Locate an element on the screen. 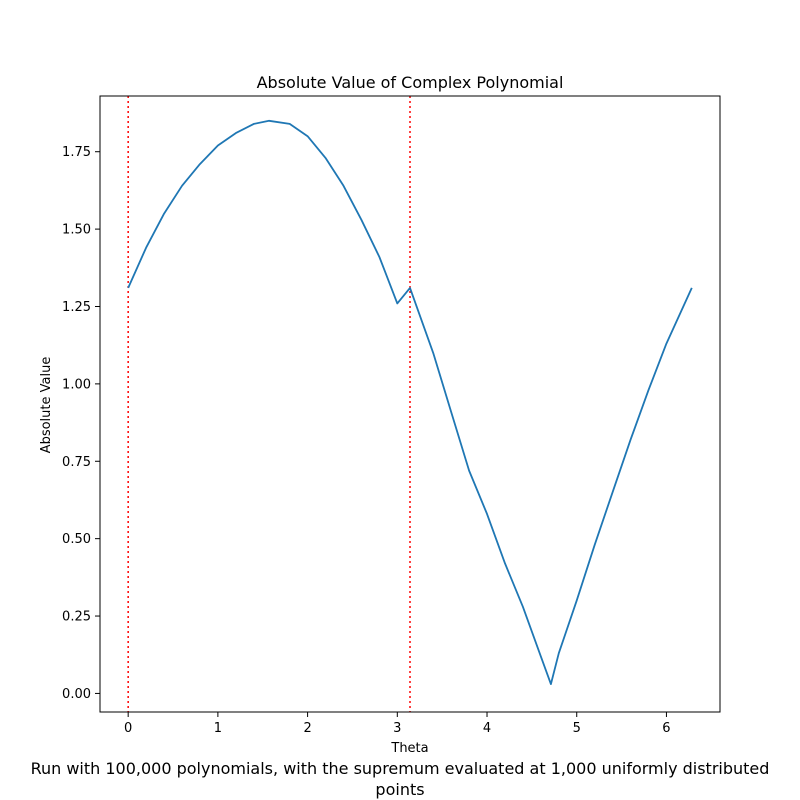 This screenshot has width=800, height=800. x-tick-label: 5 is located at coordinates (577, 728).